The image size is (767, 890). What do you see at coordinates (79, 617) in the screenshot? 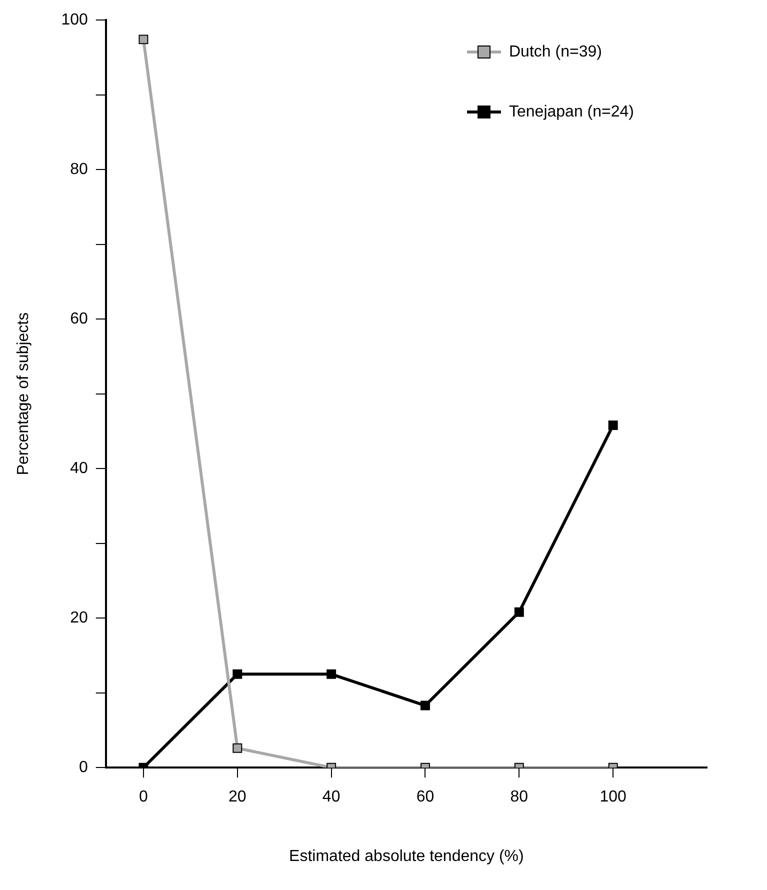
I see `y-tick-label: 20` at bounding box center [79, 617].